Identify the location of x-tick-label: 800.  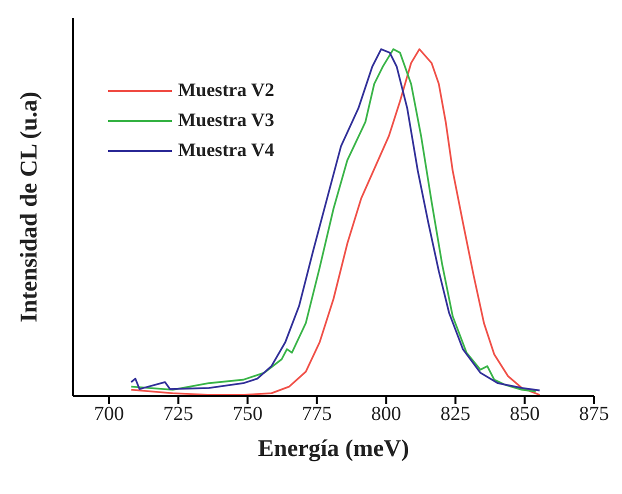
(386, 414).